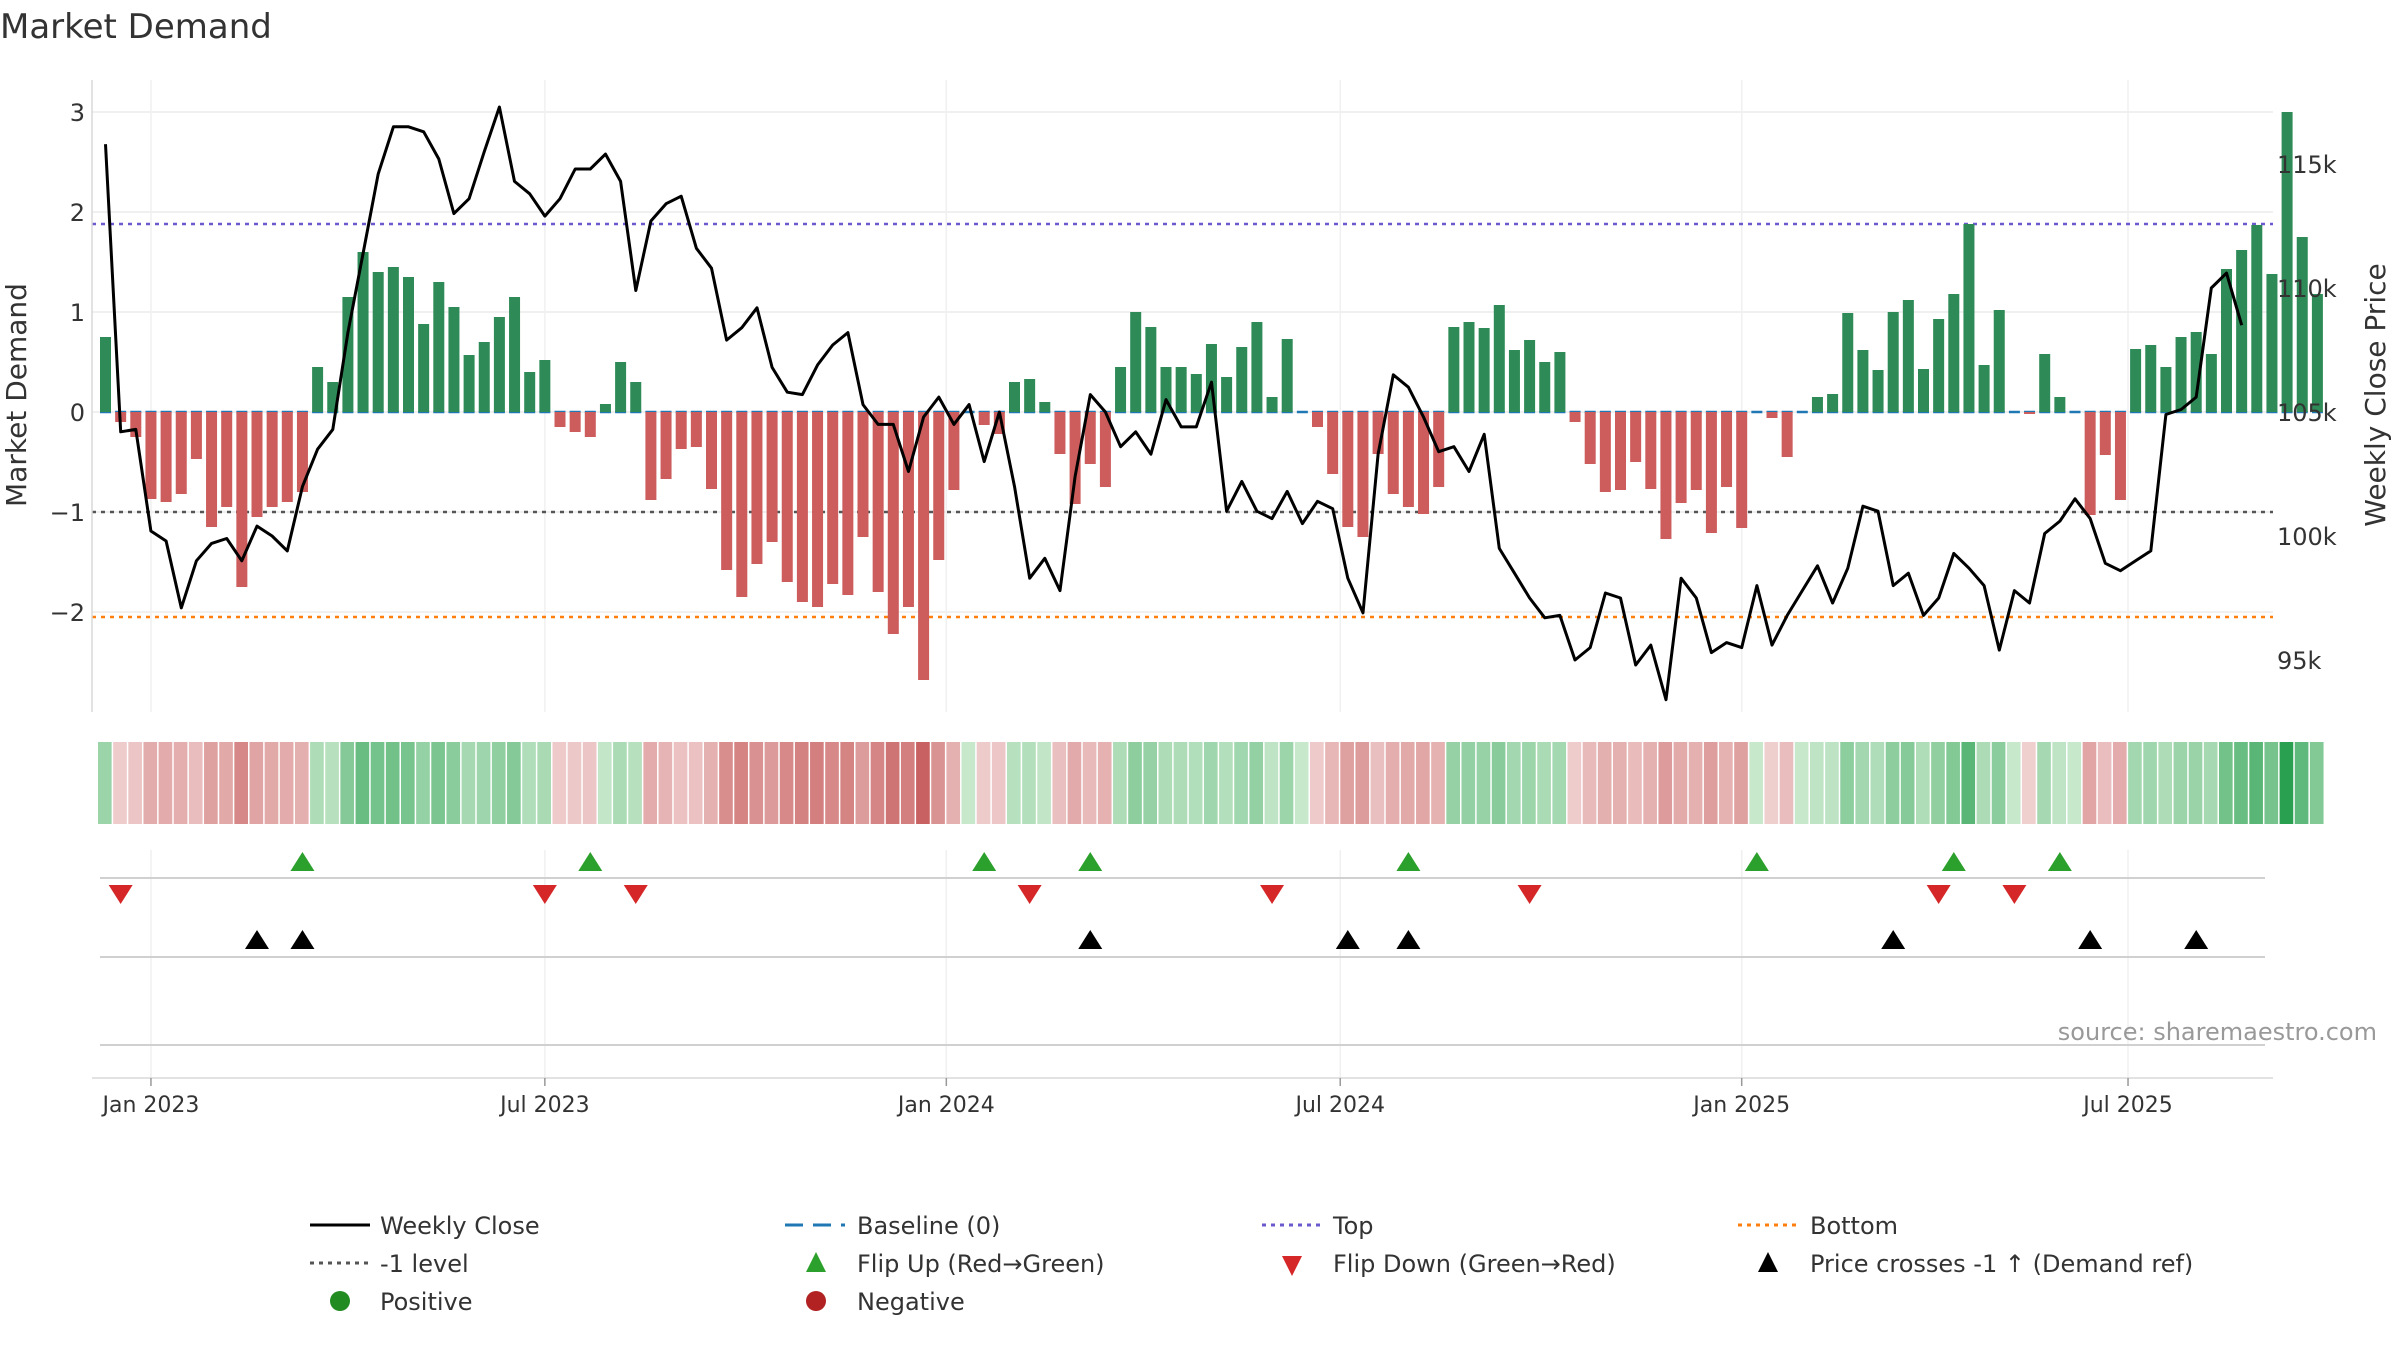  What do you see at coordinates (77, 313) in the screenshot?
I see `y-tick-label: 1` at bounding box center [77, 313].